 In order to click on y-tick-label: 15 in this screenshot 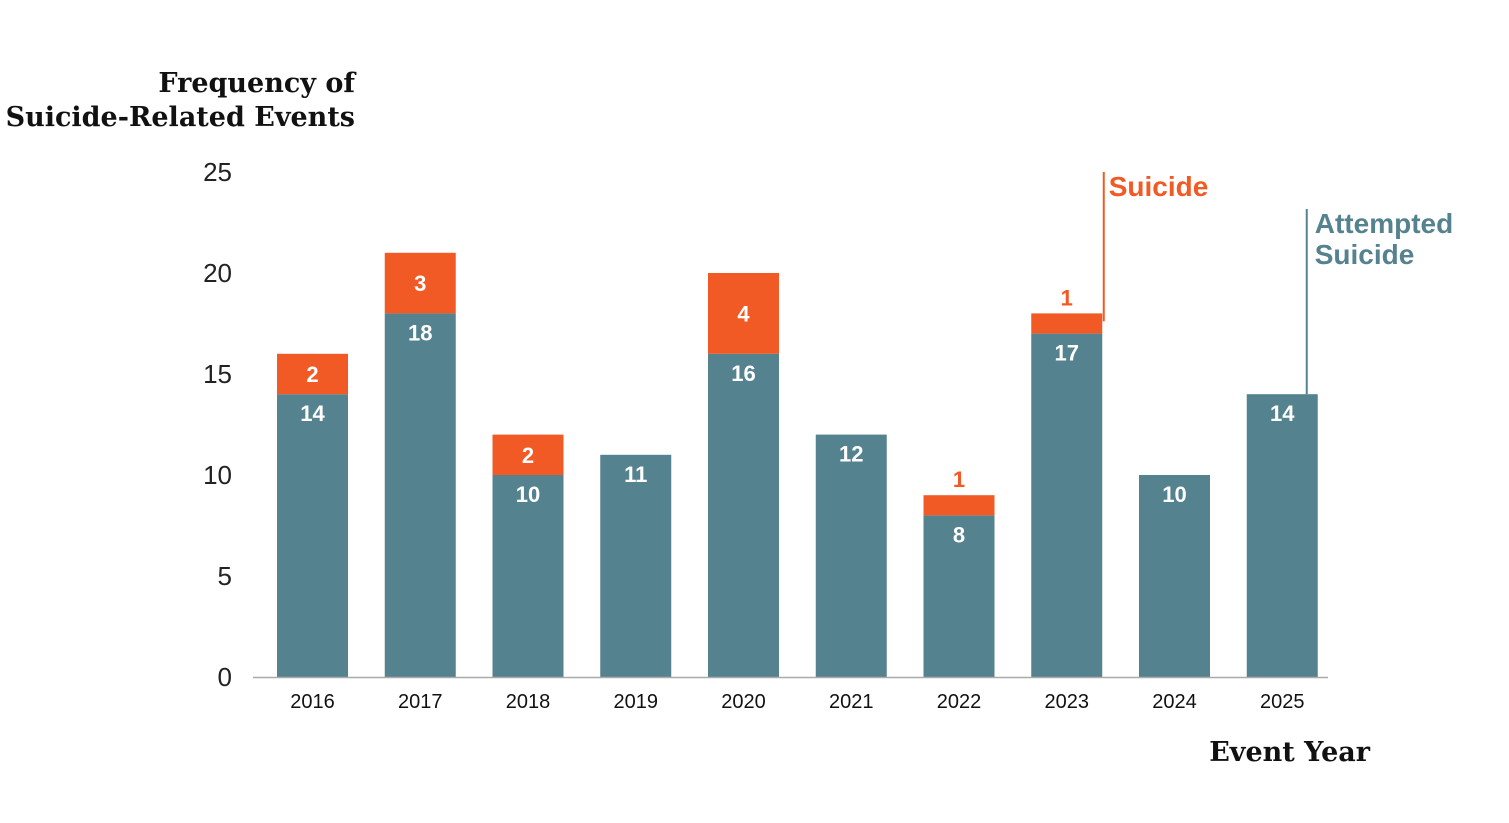, I will do `click(217, 374)`.